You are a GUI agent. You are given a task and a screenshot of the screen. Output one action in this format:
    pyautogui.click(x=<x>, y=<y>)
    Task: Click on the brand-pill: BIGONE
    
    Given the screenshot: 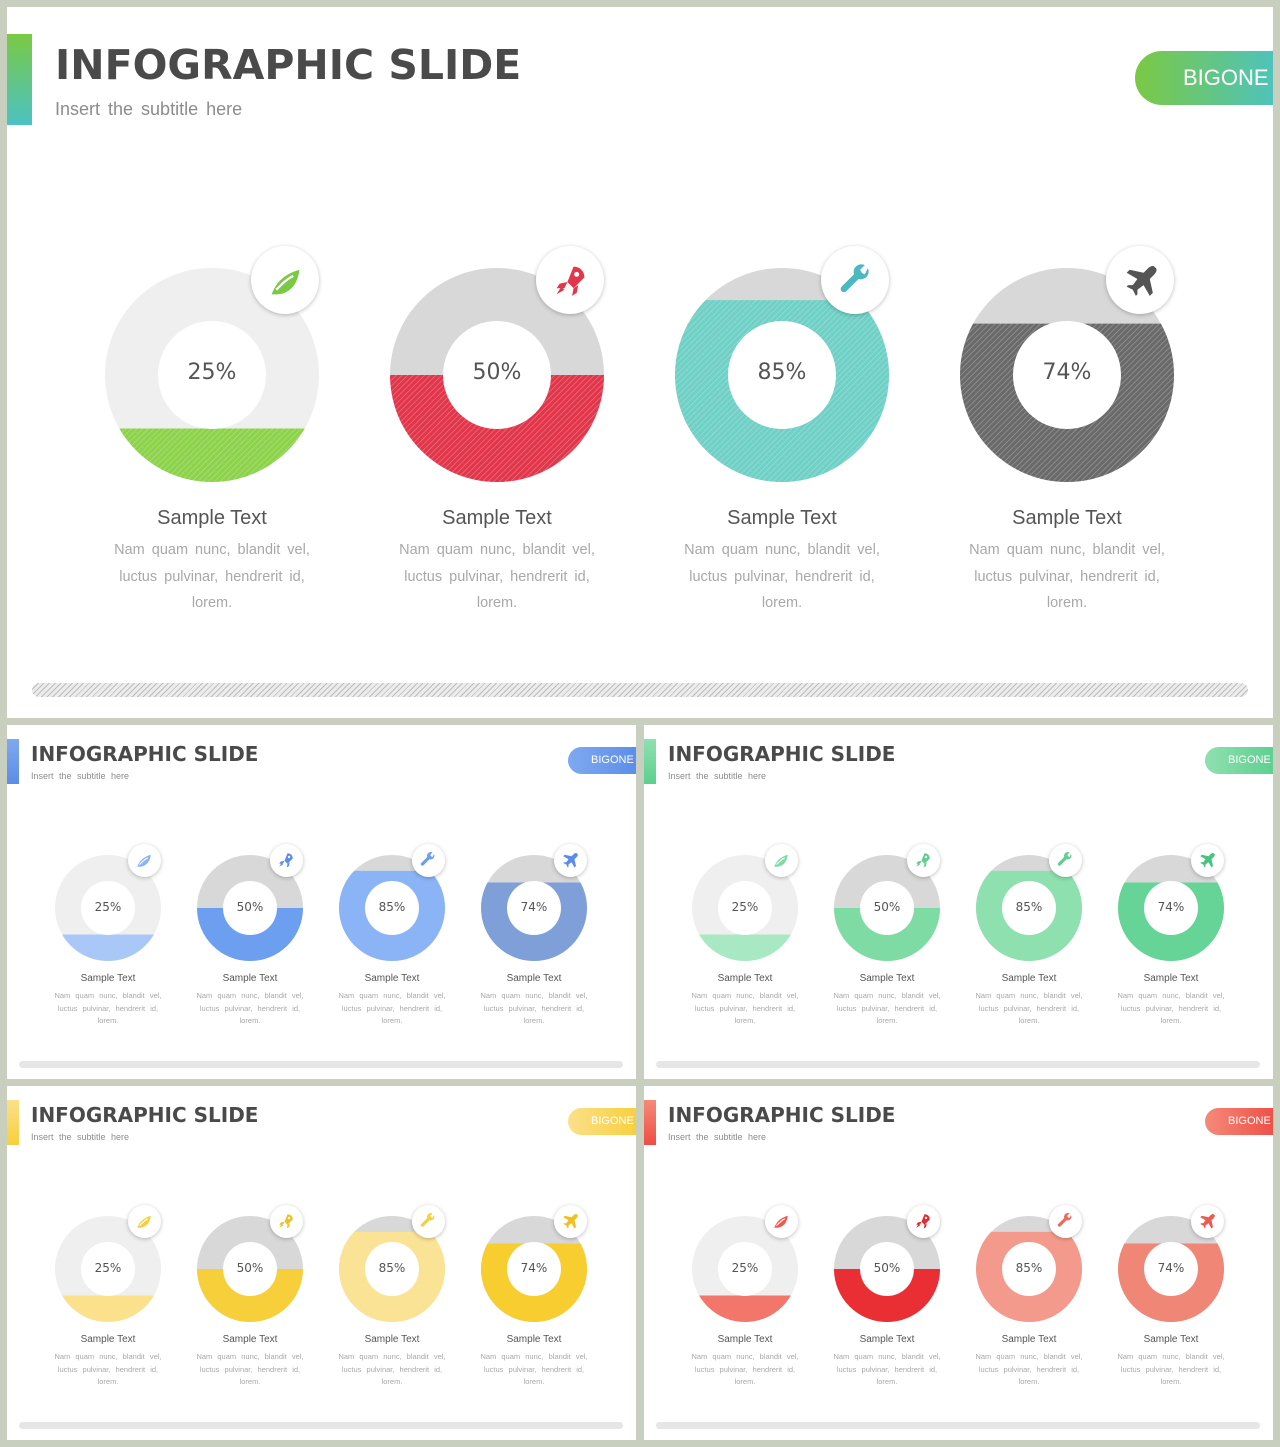 What is the action you would take?
    pyautogui.click(x=1204, y=78)
    